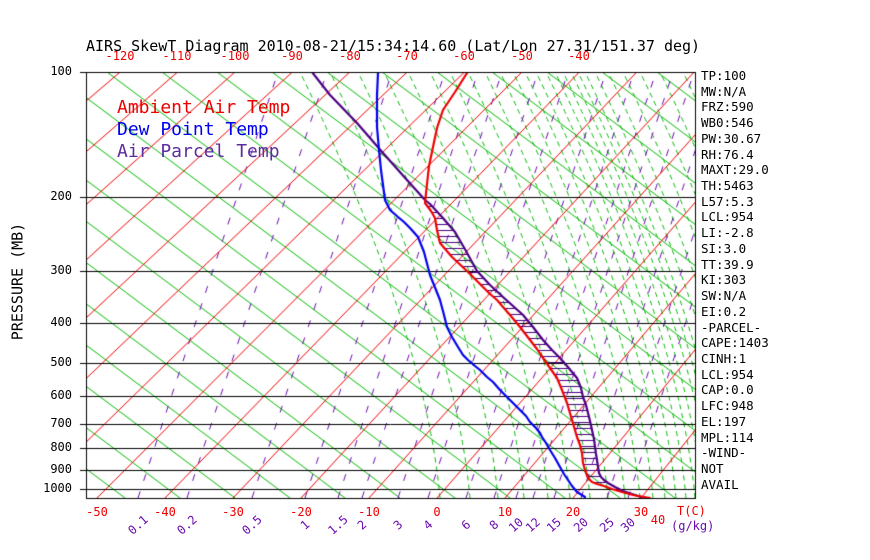 This screenshot has width=870, height=560. What do you see at coordinates (57, 488) in the screenshot?
I see `y-tick-label: 1000` at bounding box center [57, 488].